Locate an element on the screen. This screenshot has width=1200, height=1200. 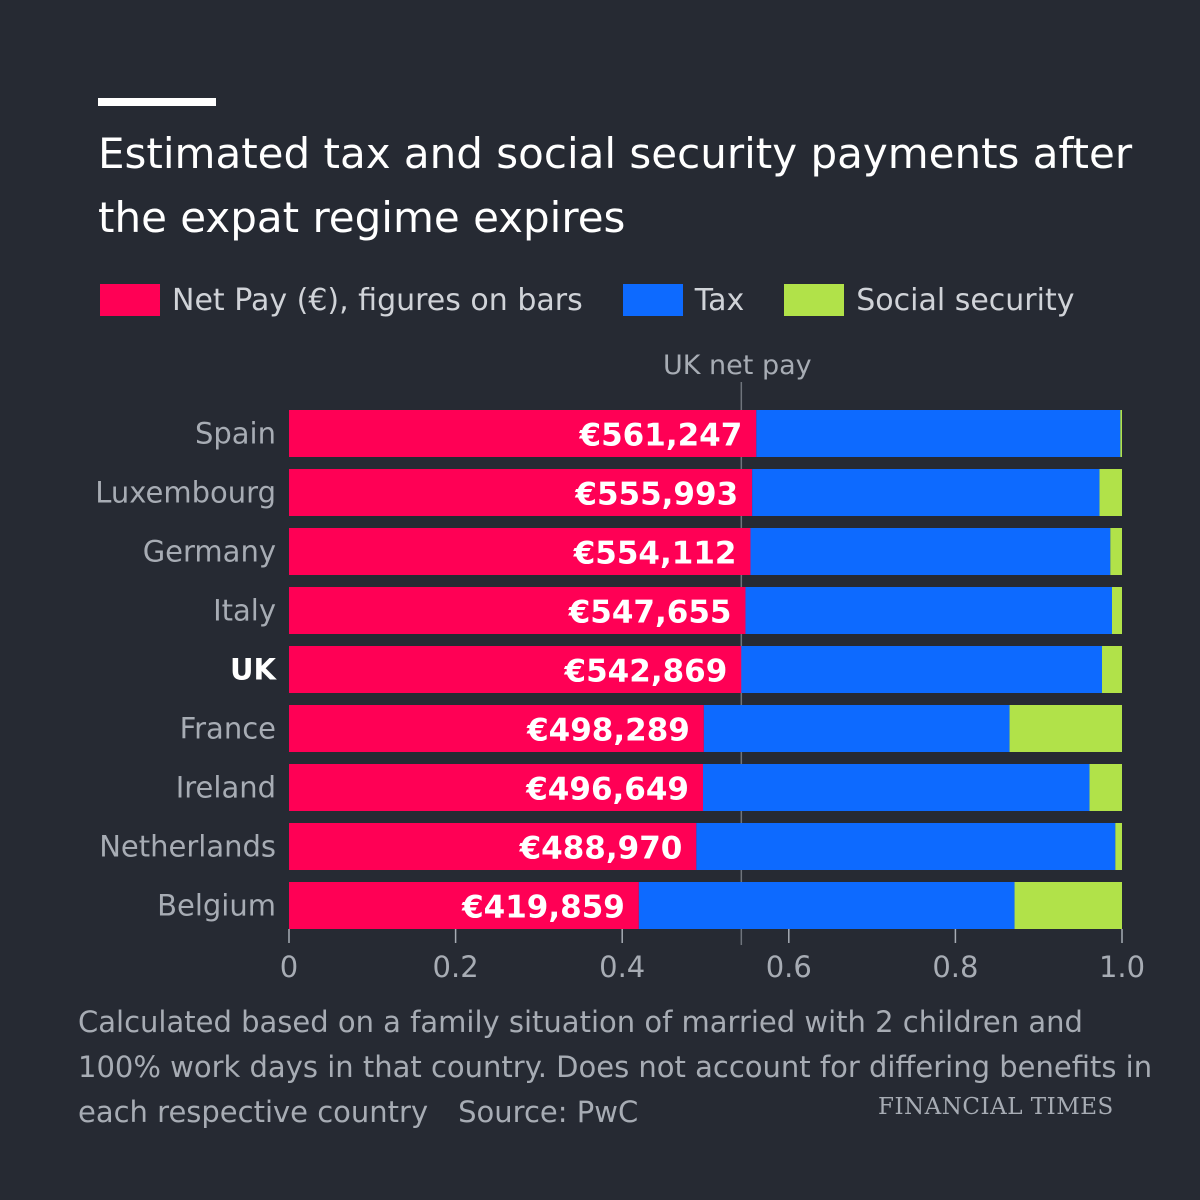
bar-germany-tax is located at coordinates (930, 551).